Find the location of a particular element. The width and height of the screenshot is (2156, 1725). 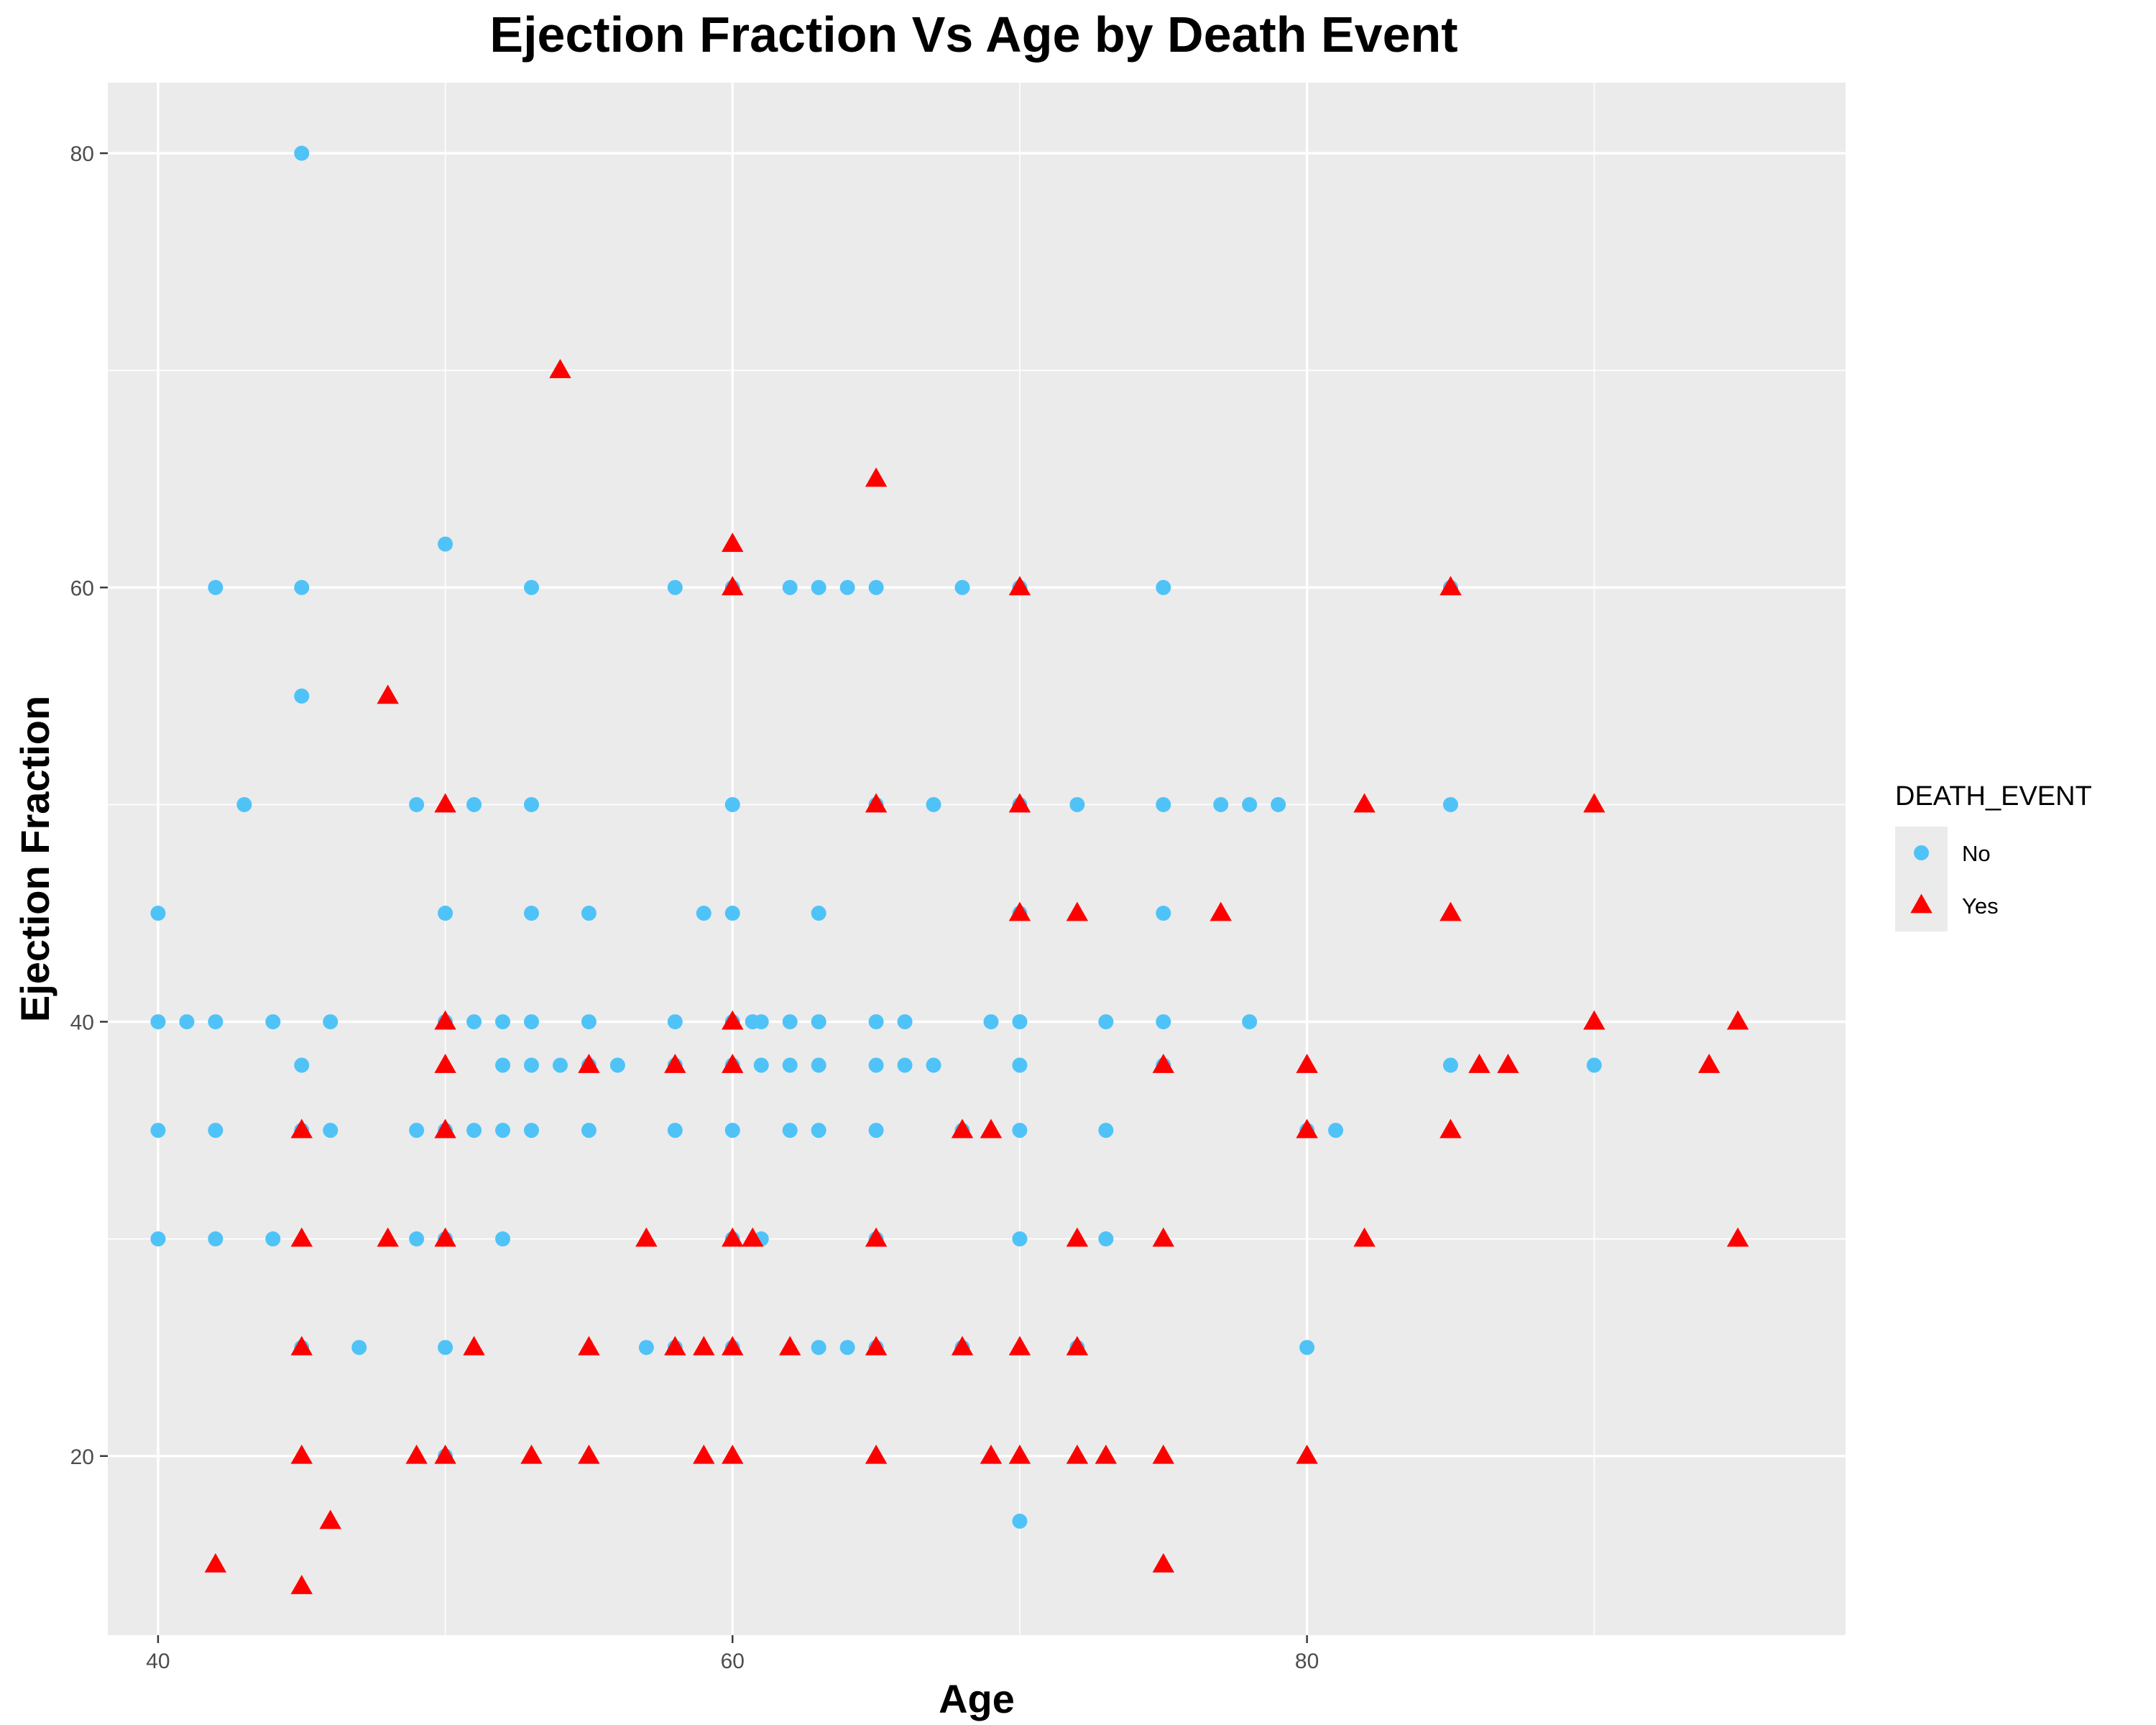

x-tick-label-60: 60 is located at coordinates (733, 1661).